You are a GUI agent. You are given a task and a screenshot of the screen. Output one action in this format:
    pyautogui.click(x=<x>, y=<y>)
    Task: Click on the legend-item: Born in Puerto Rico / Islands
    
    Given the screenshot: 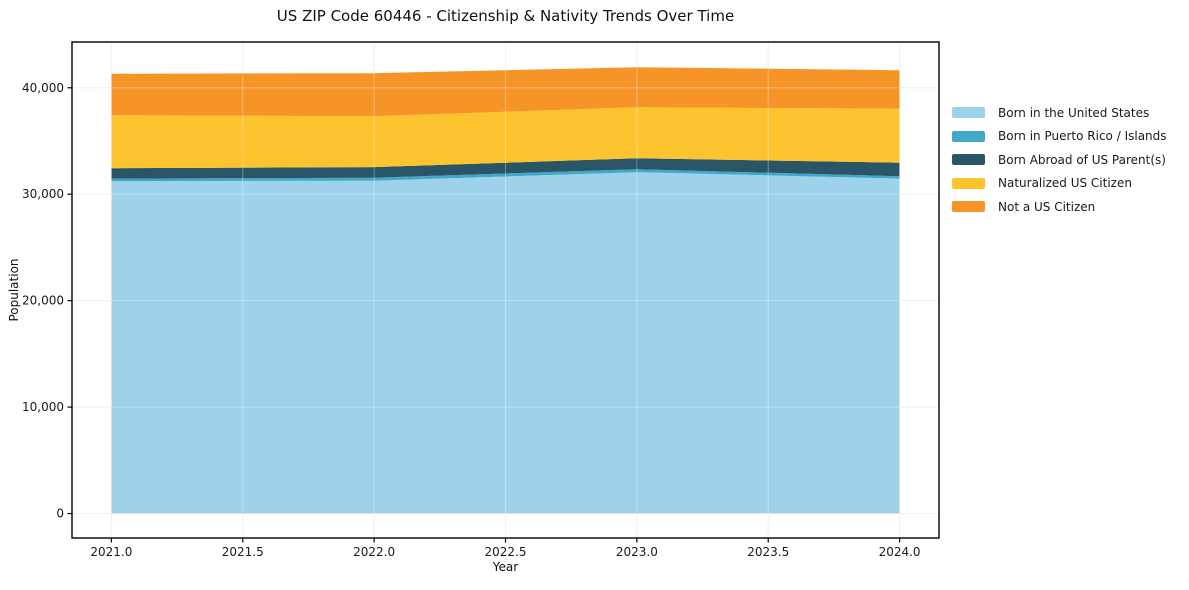 What is the action you would take?
    pyautogui.click(x=1059, y=137)
    